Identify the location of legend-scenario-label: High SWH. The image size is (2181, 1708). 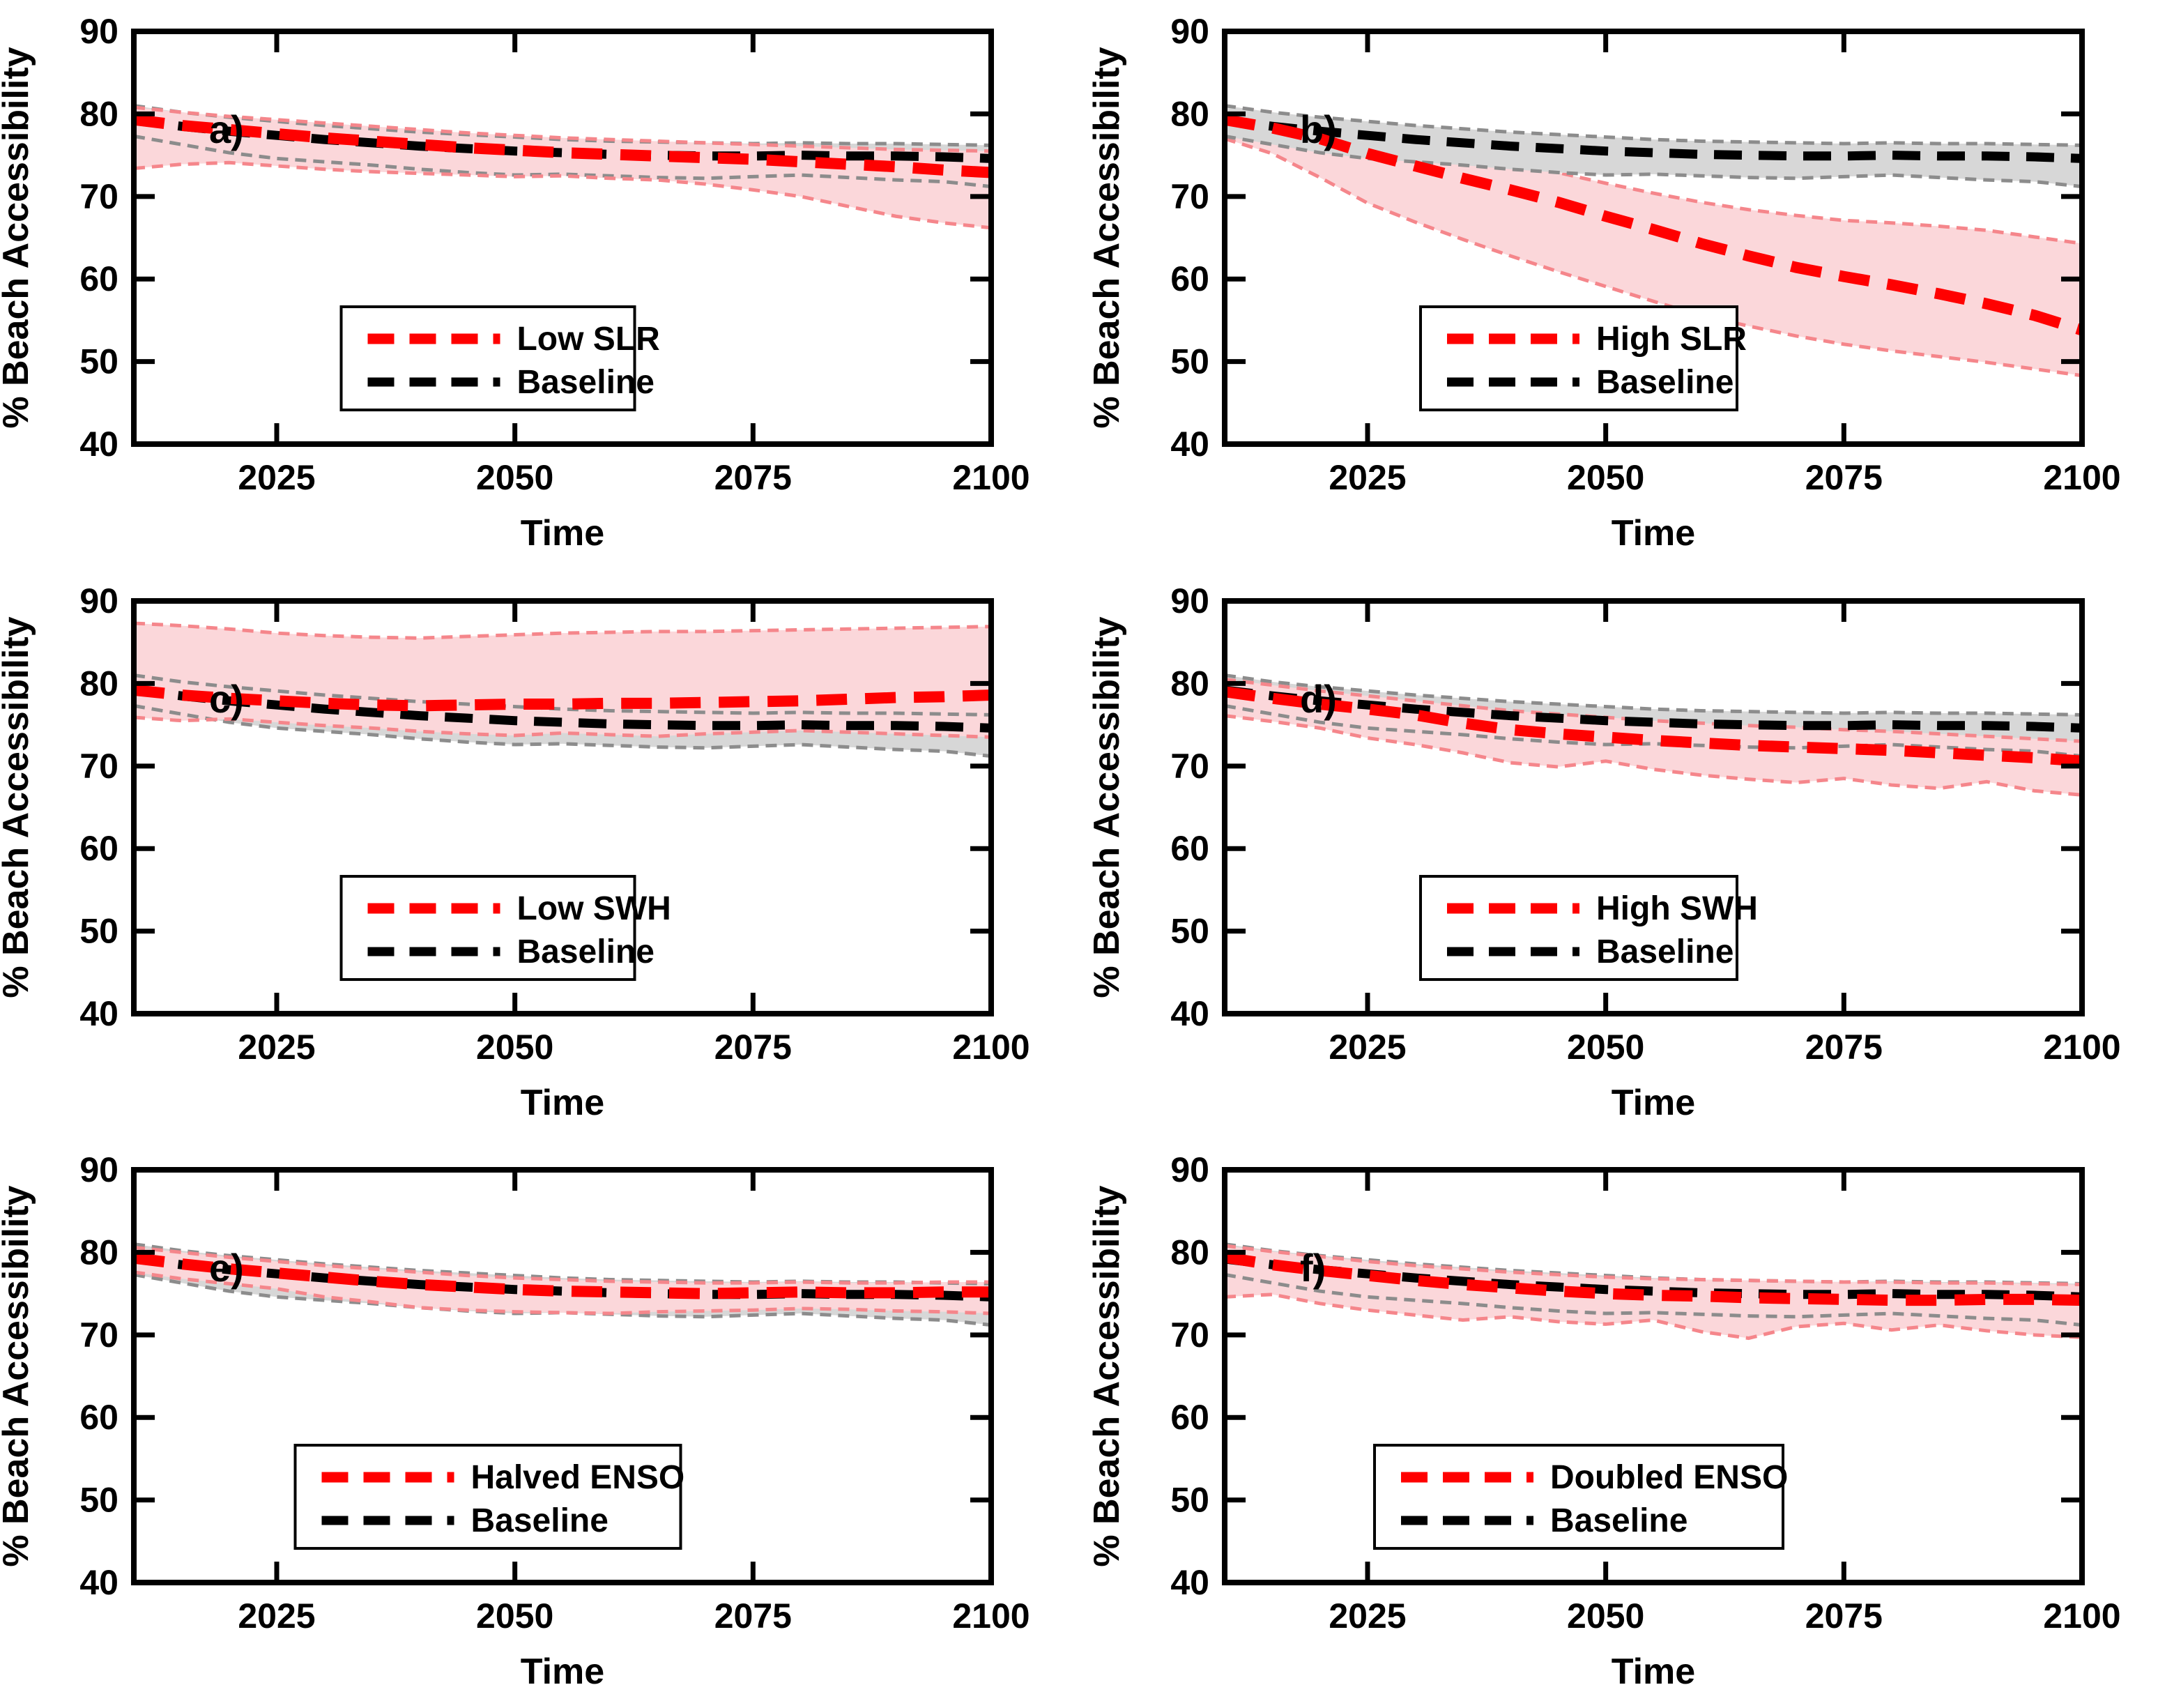
(1677, 908).